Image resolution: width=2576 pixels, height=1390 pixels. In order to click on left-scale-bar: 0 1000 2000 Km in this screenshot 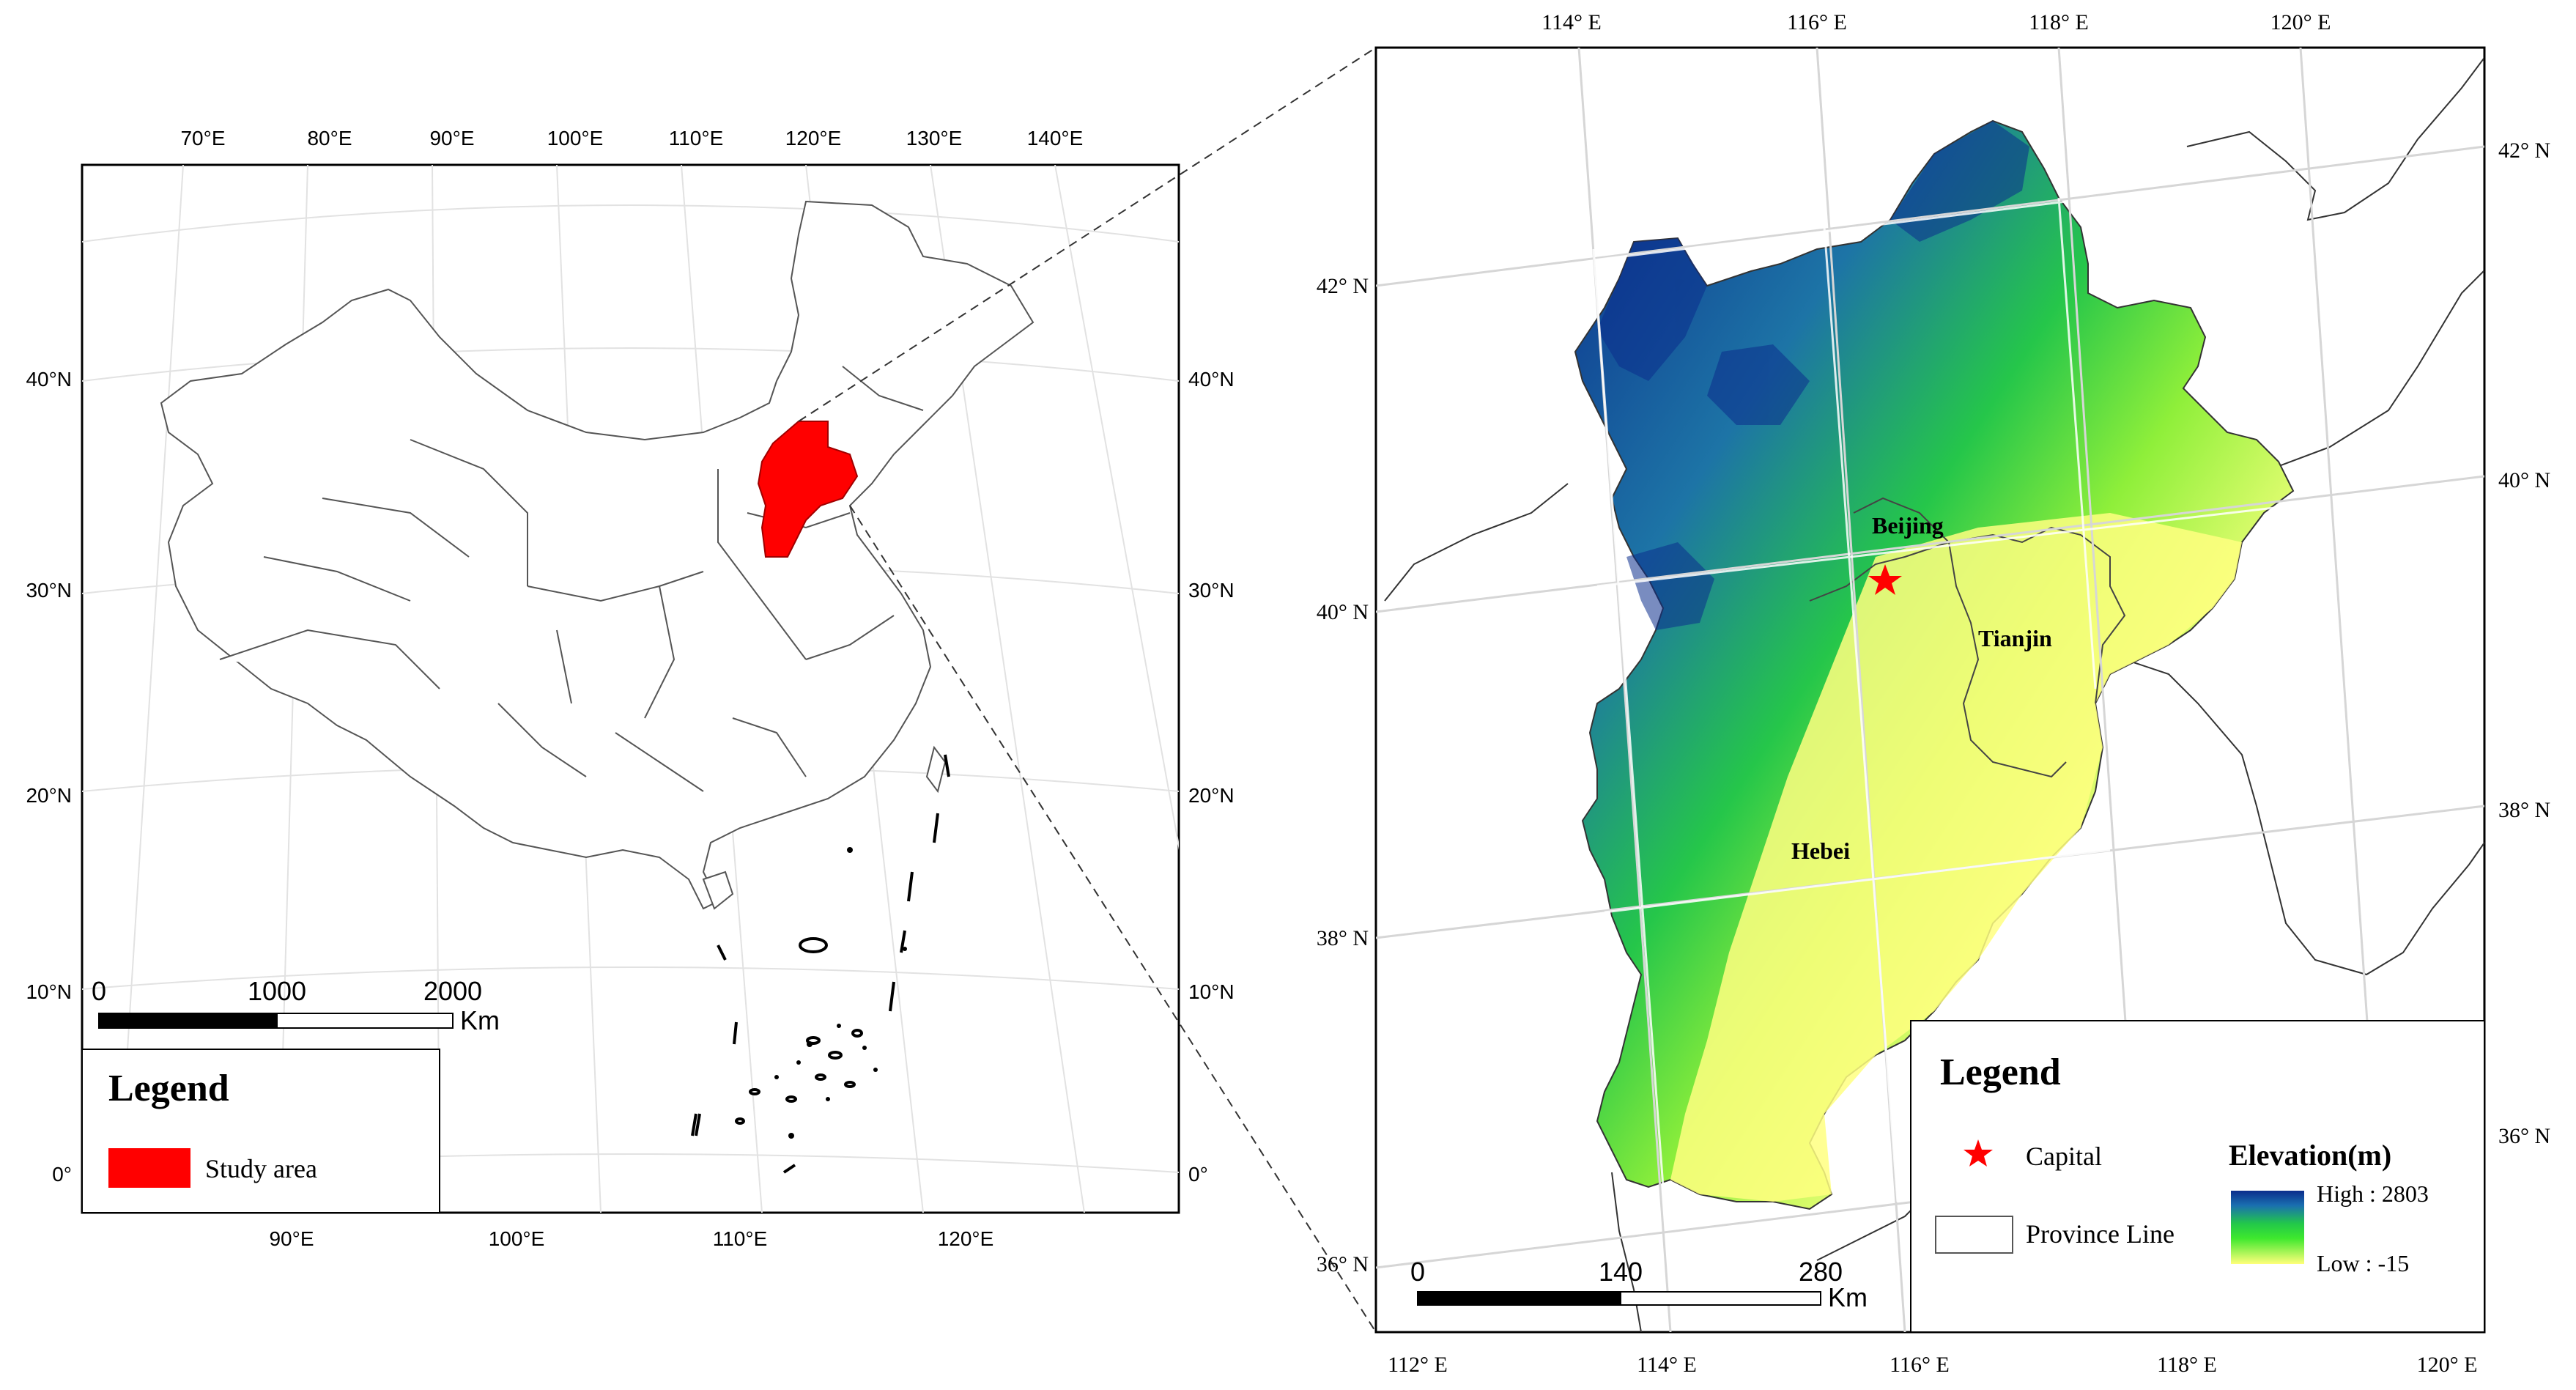, I will do `click(296, 1006)`.